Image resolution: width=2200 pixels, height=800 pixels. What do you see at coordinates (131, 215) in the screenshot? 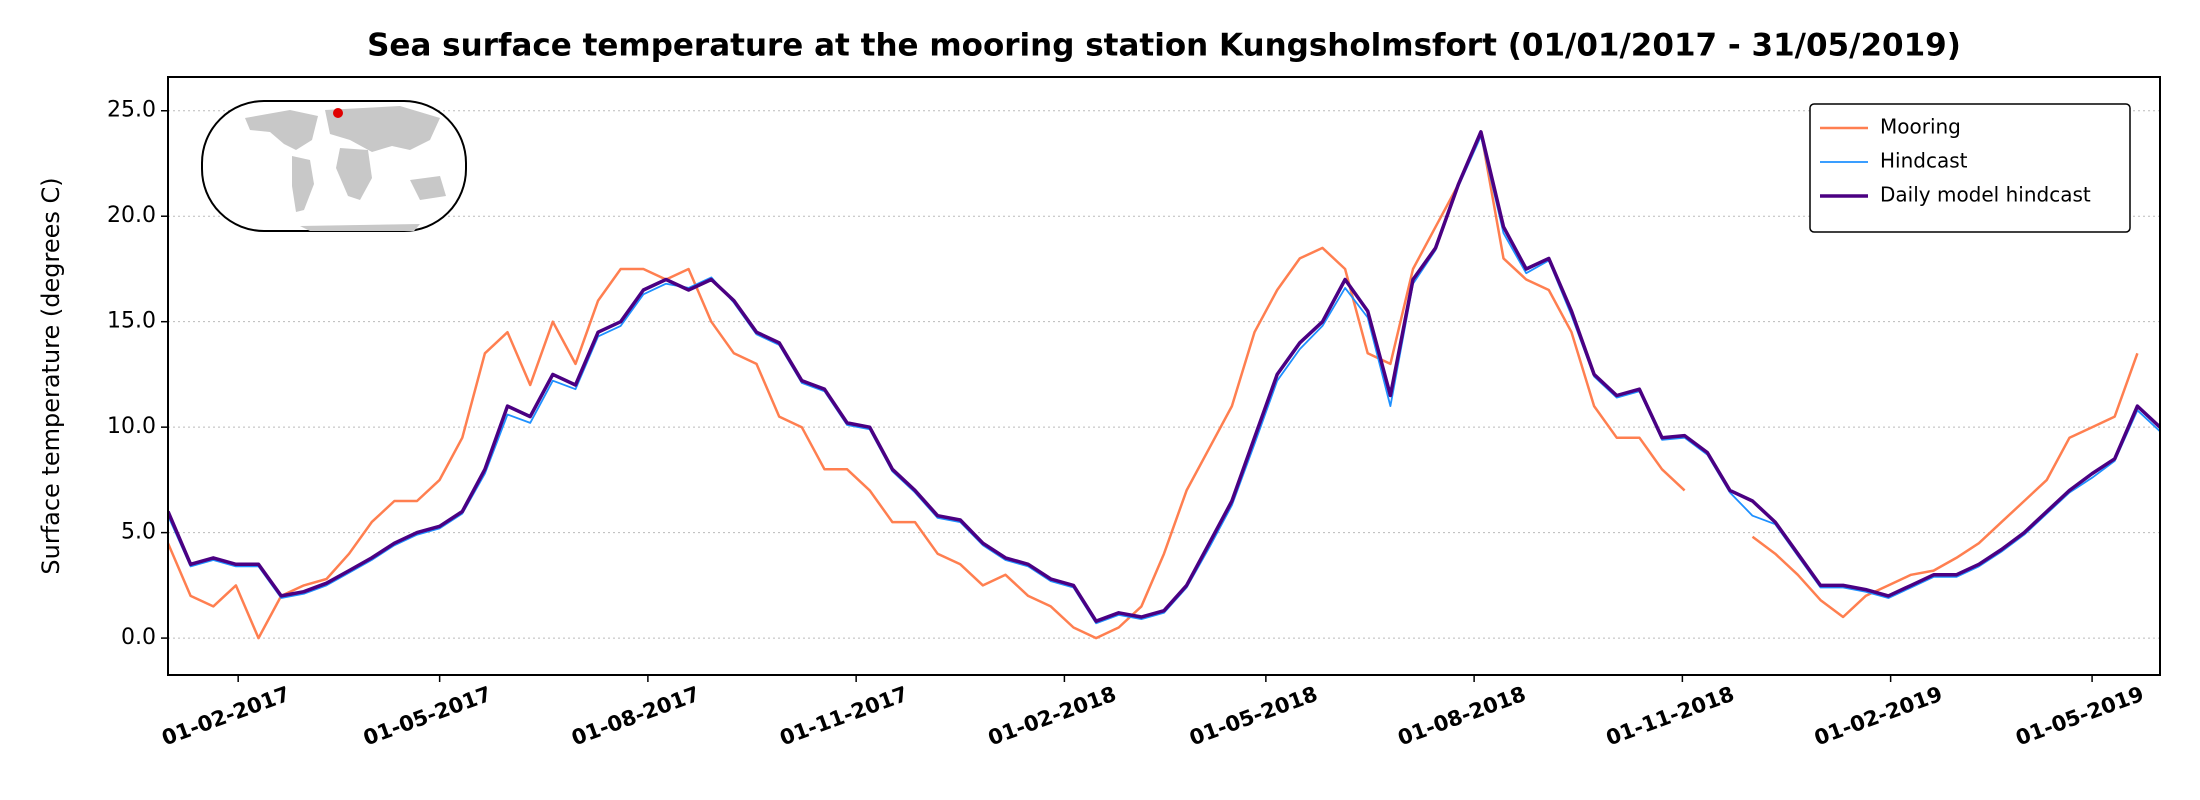
I see `y-tick-label: 20.0` at bounding box center [131, 215].